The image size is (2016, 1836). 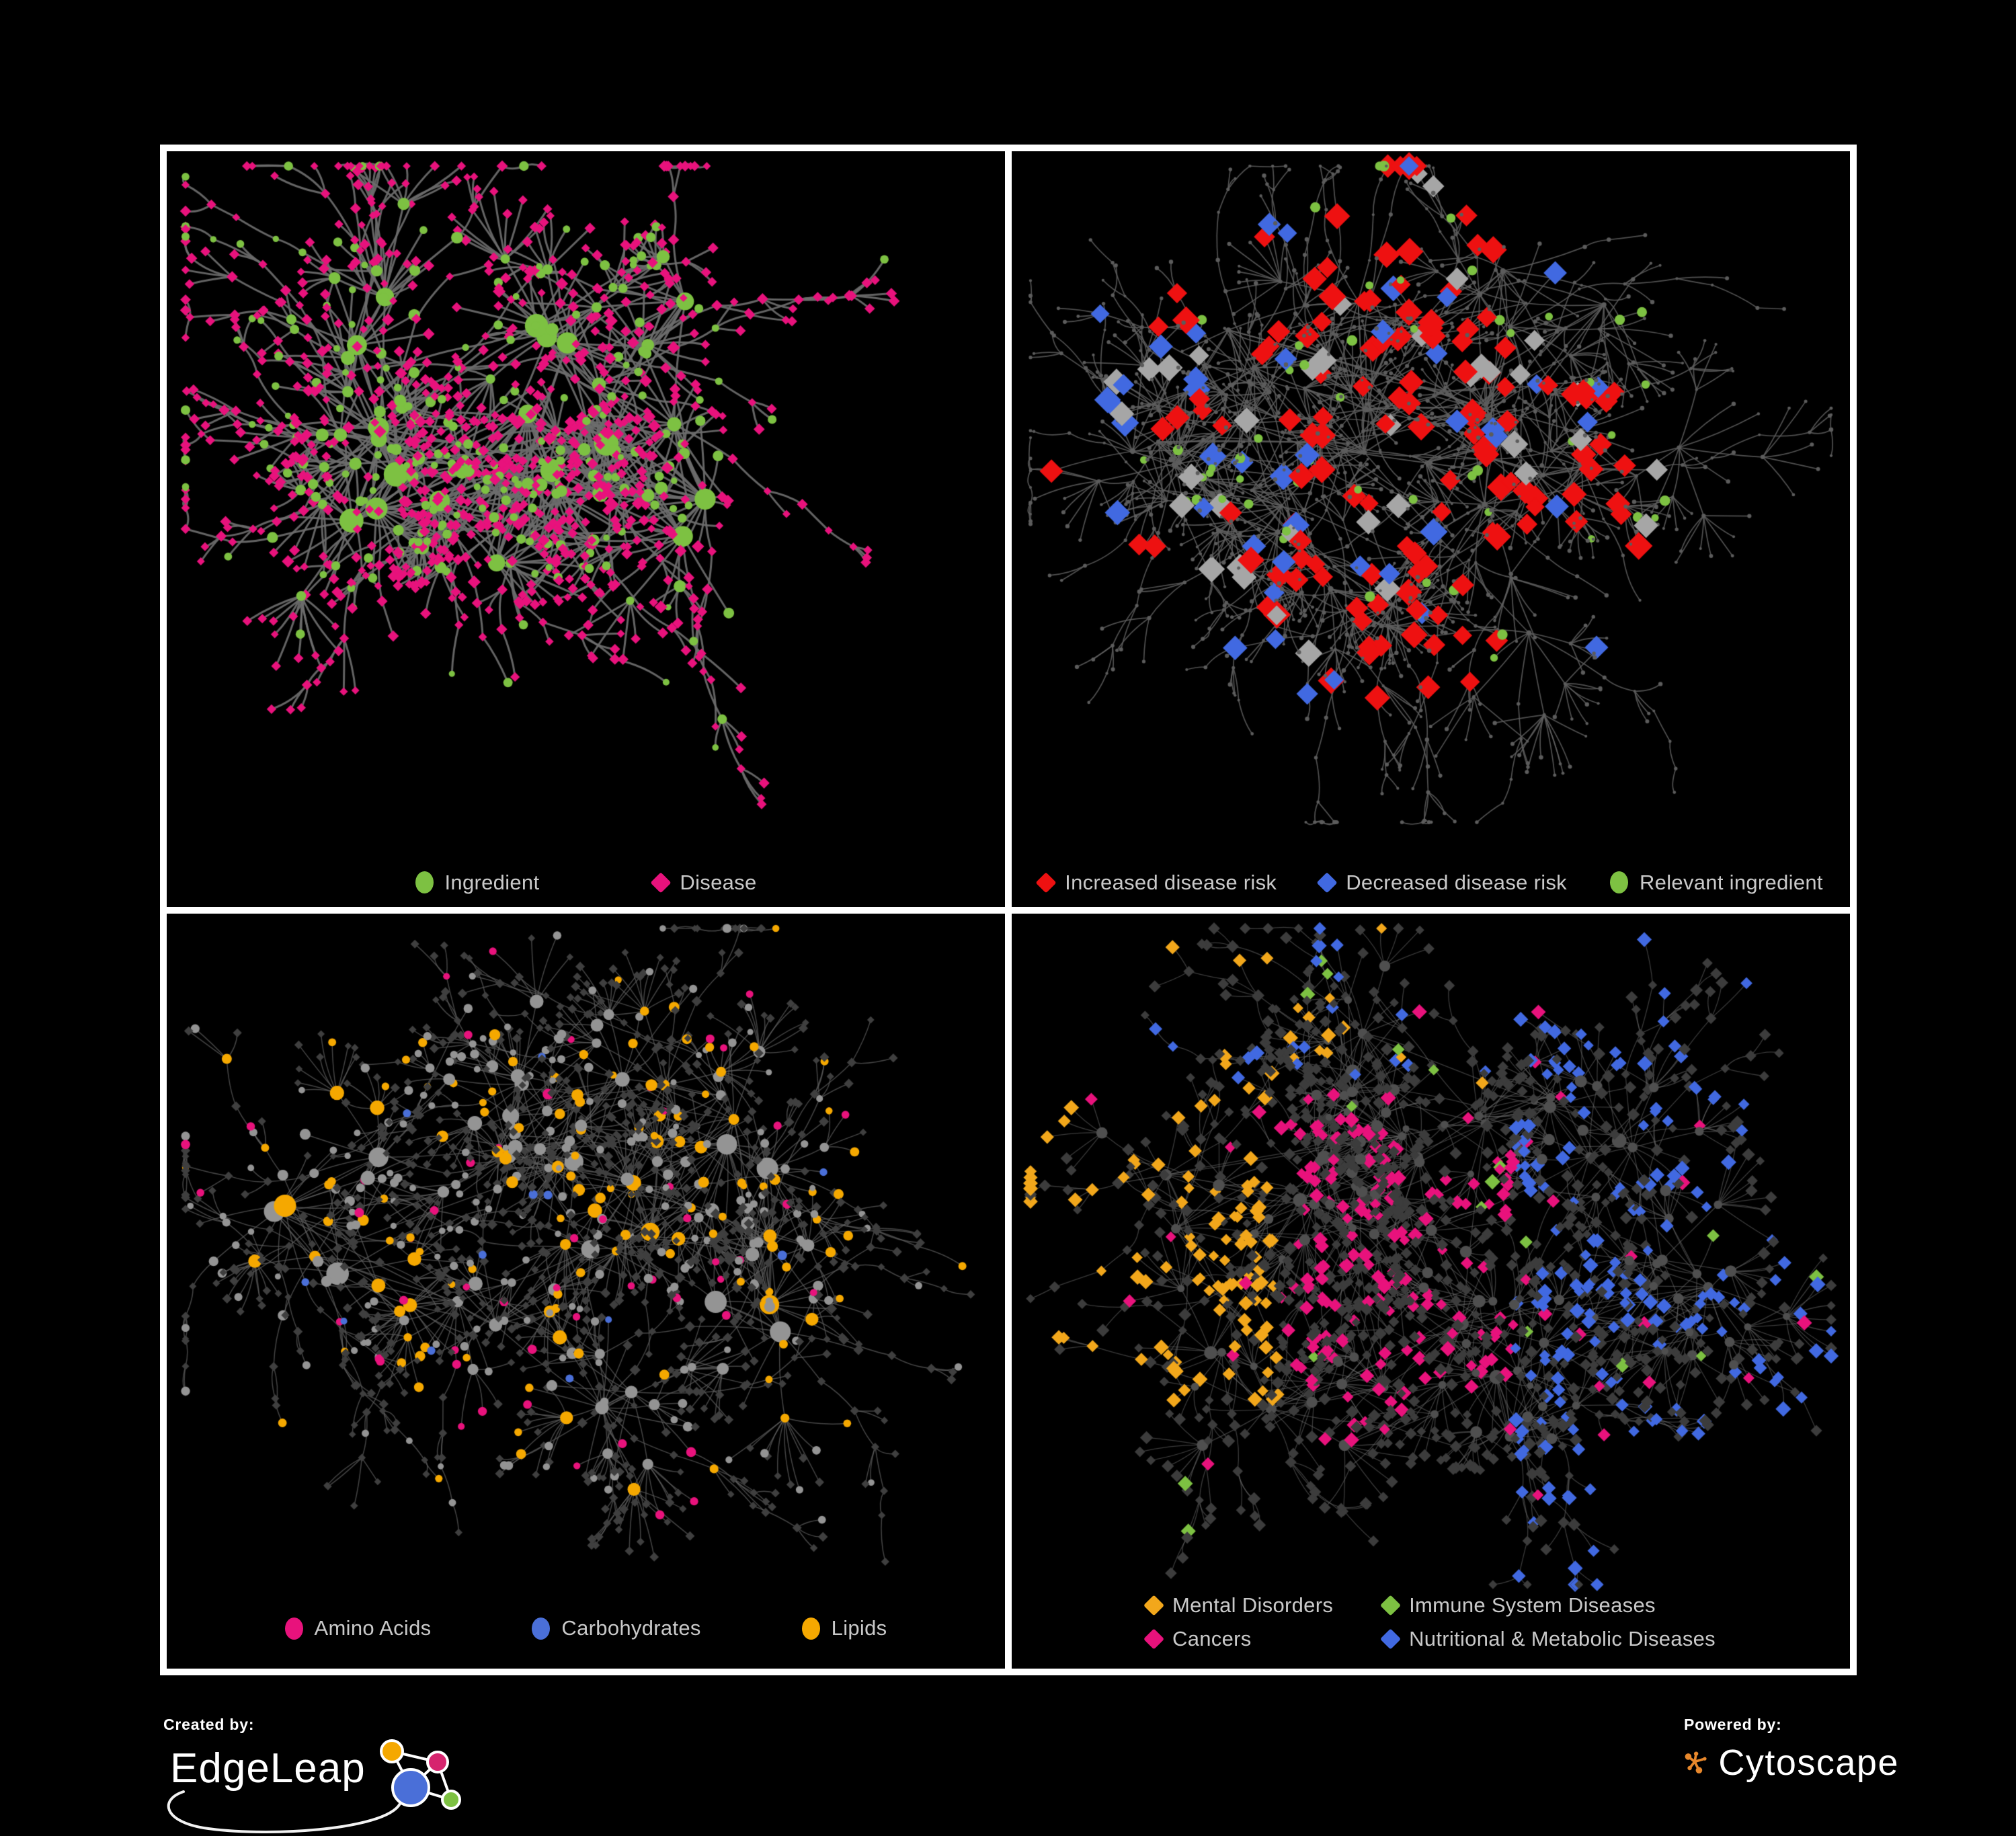 I want to click on legend-item: Relevant ingredient, so click(x=1716, y=883).